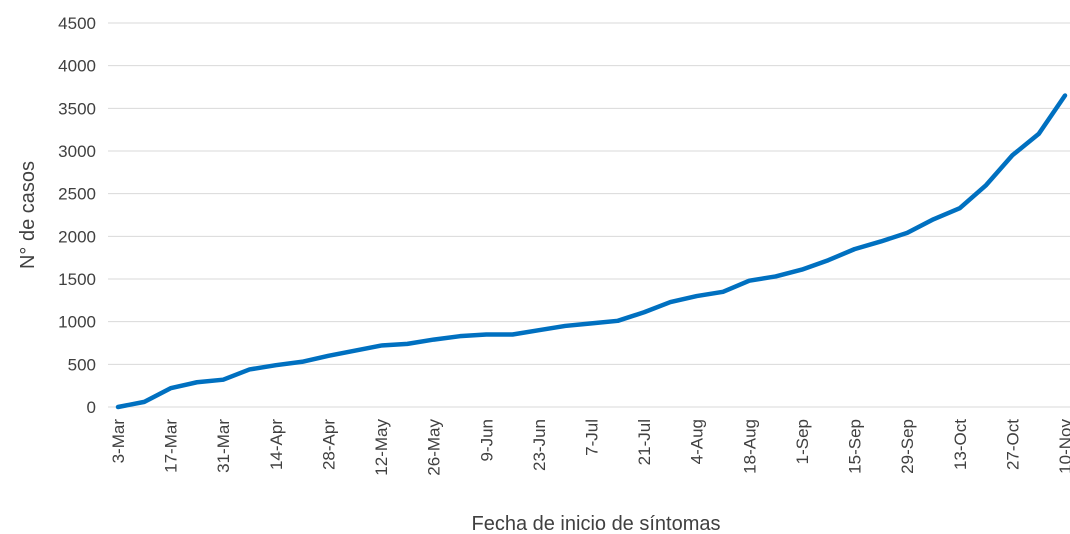 The width and height of the screenshot is (1070, 534). Describe the element at coordinates (960, 444) in the screenshot. I see `x-tick-label: 13-Oct` at that location.